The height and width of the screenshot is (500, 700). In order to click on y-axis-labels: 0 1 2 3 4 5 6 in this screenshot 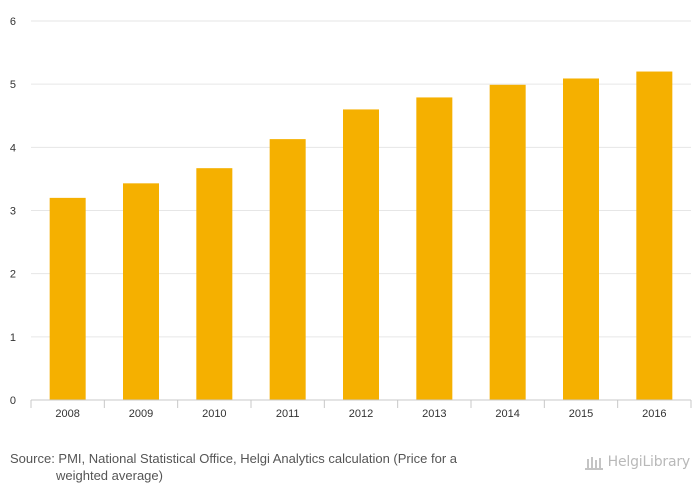, I will do `click(13, 211)`.